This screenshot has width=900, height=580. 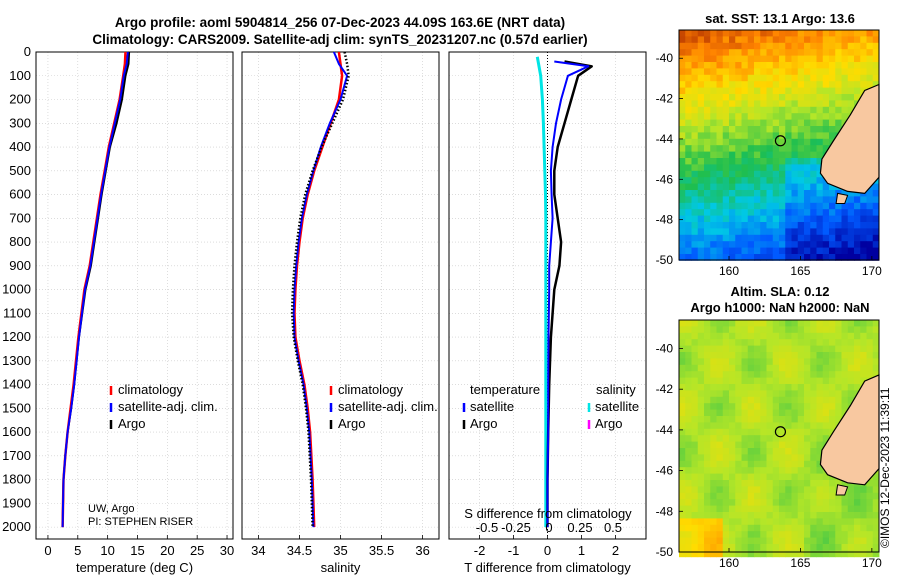 What do you see at coordinates (16, 407) in the screenshot?
I see `y-tick-label: 1500` at bounding box center [16, 407].